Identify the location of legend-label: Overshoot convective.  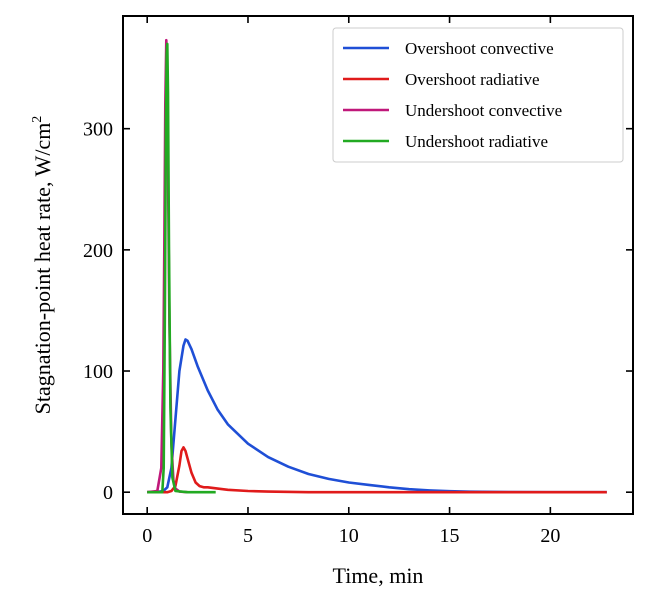
(479, 48).